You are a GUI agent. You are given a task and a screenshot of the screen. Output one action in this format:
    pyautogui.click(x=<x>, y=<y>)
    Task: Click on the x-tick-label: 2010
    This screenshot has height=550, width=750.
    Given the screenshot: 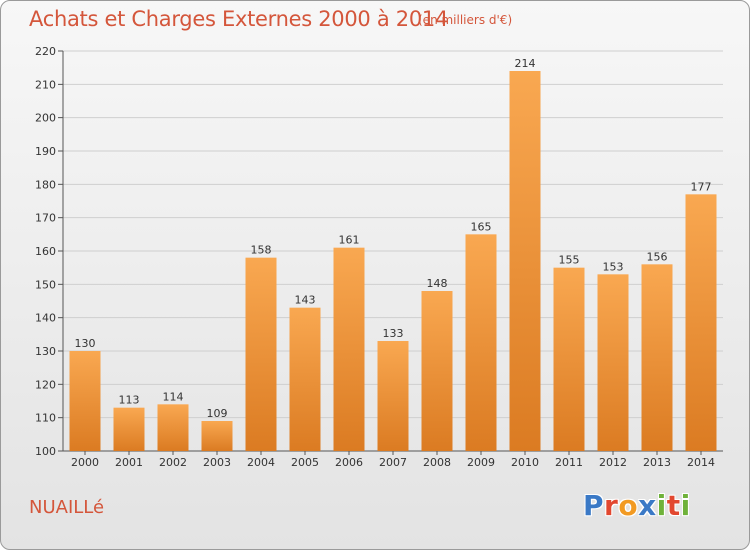 What is the action you would take?
    pyautogui.click(x=525, y=462)
    